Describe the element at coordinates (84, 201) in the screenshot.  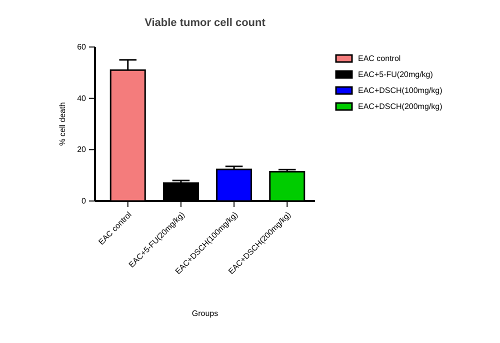
I see `y-tick-label: 0` at that location.